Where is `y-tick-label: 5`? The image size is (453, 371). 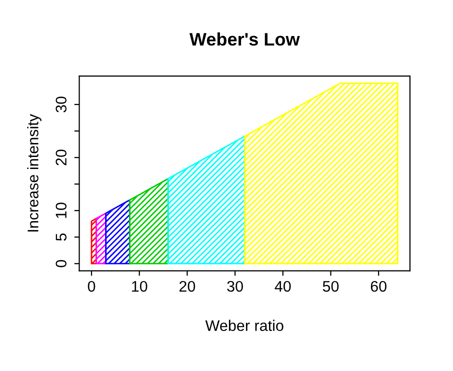
y-tick-label: 5 is located at coordinates (61, 237).